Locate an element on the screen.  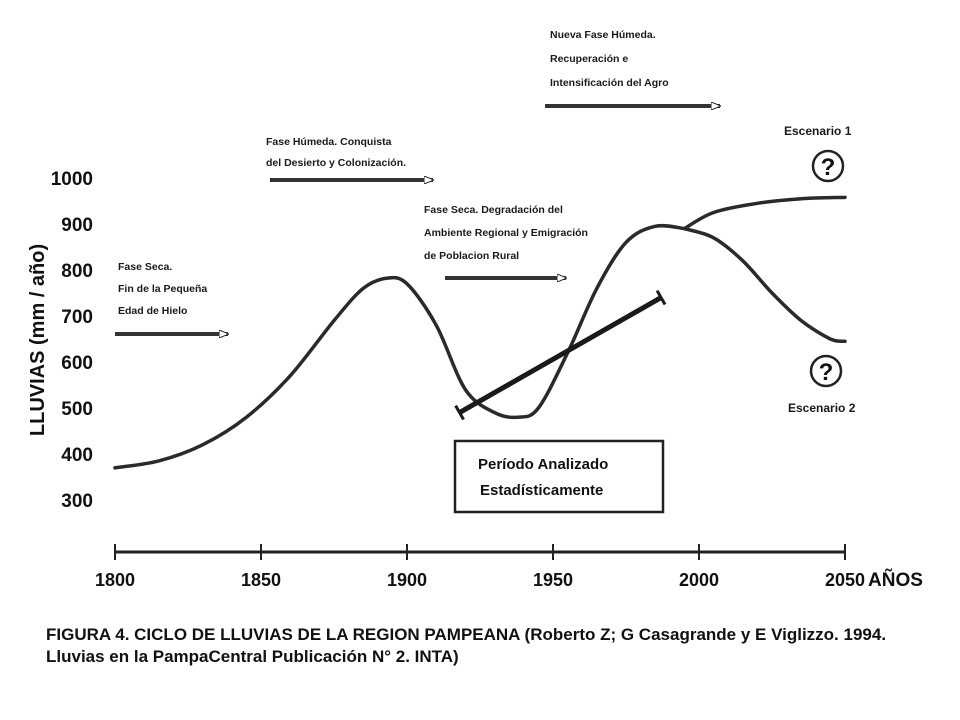
analysis-period-line1: Período Analizado is located at coordinates (543, 464).